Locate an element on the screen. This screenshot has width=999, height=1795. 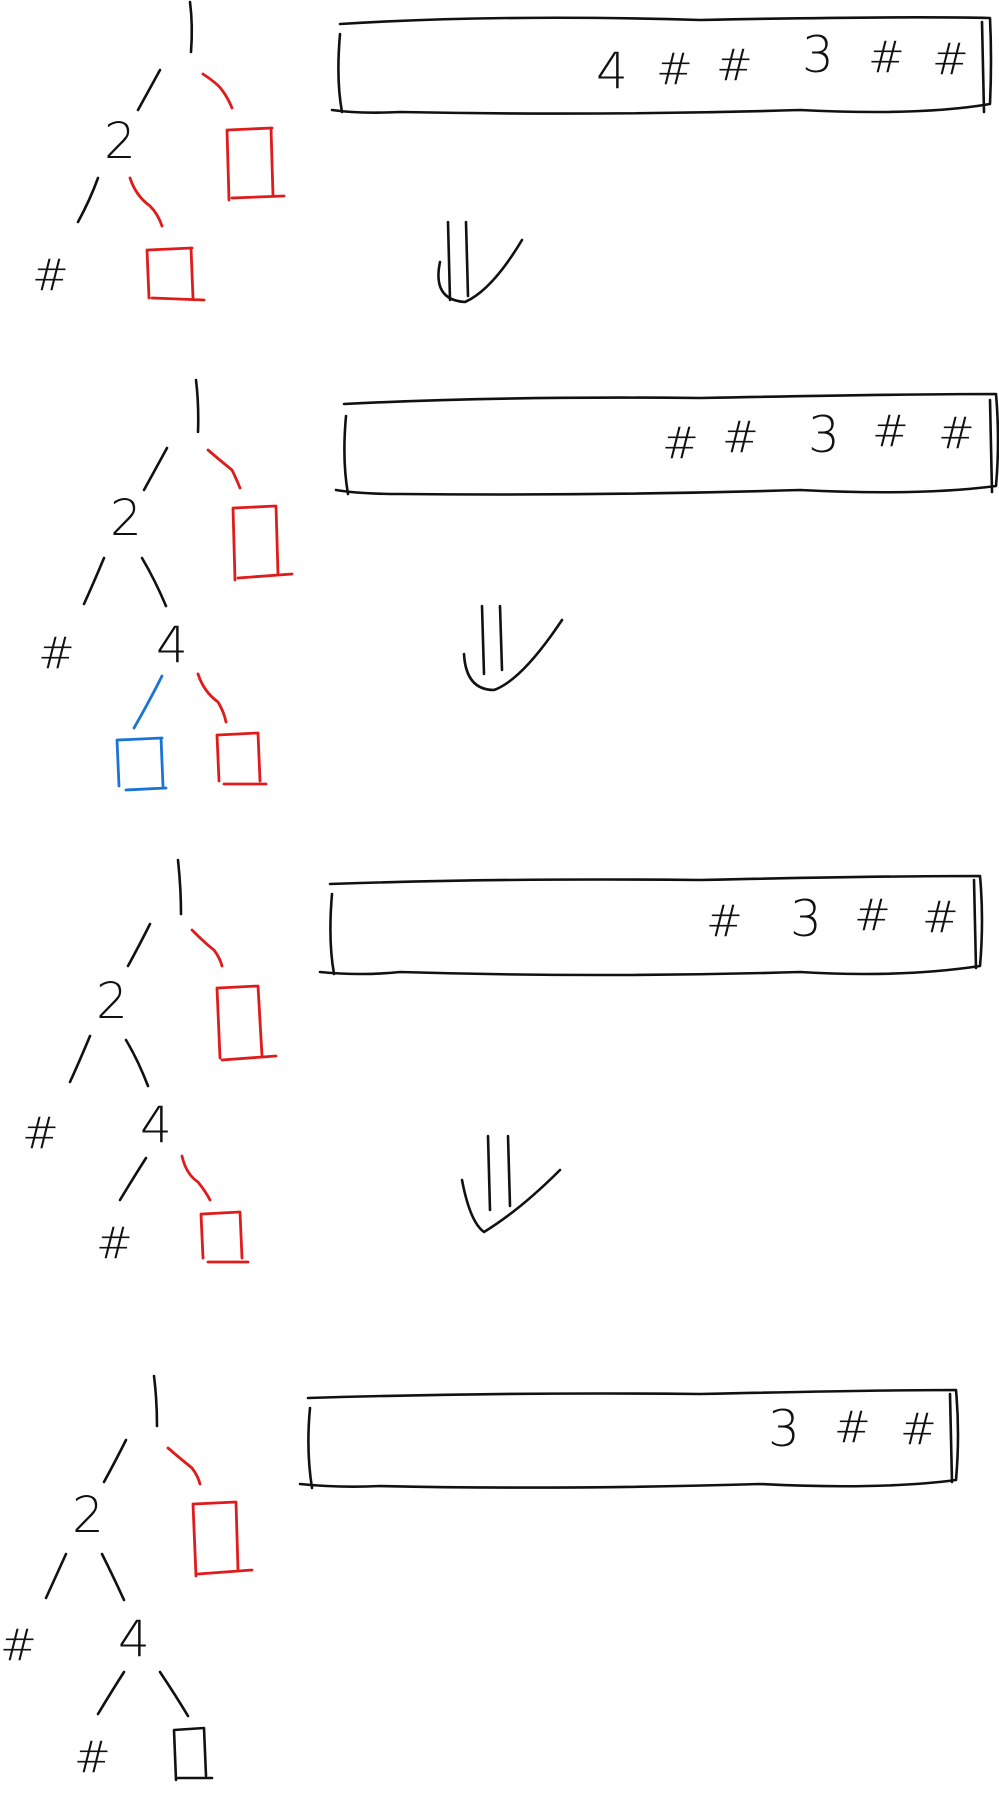
step-2-tree: 2 # 4 is located at coordinates (166, 585).